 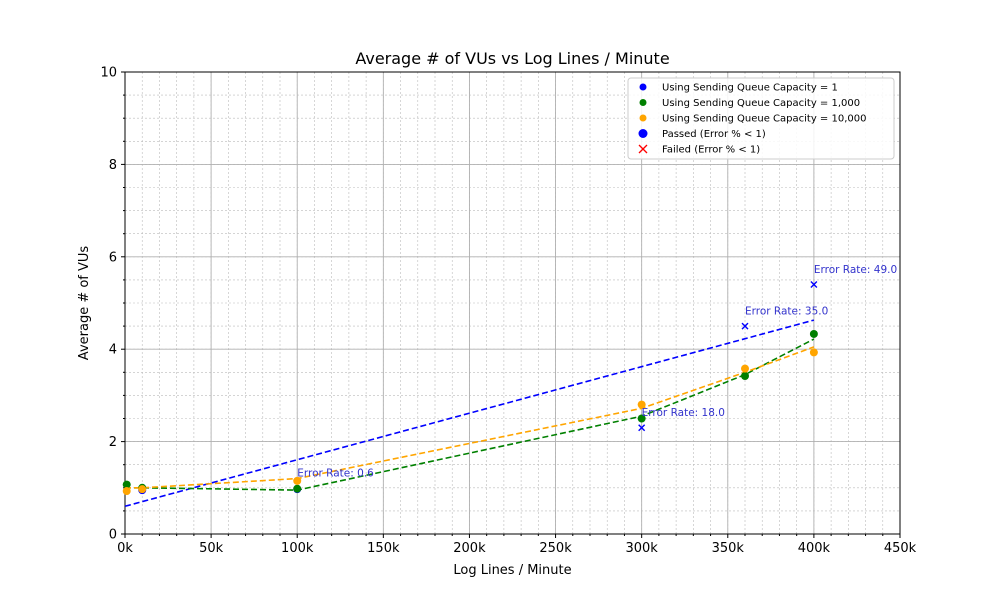 What do you see at coordinates (761, 103) in the screenshot?
I see `legend-label: Using Sending Queue Capacity = 1,000` at bounding box center [761, 103].